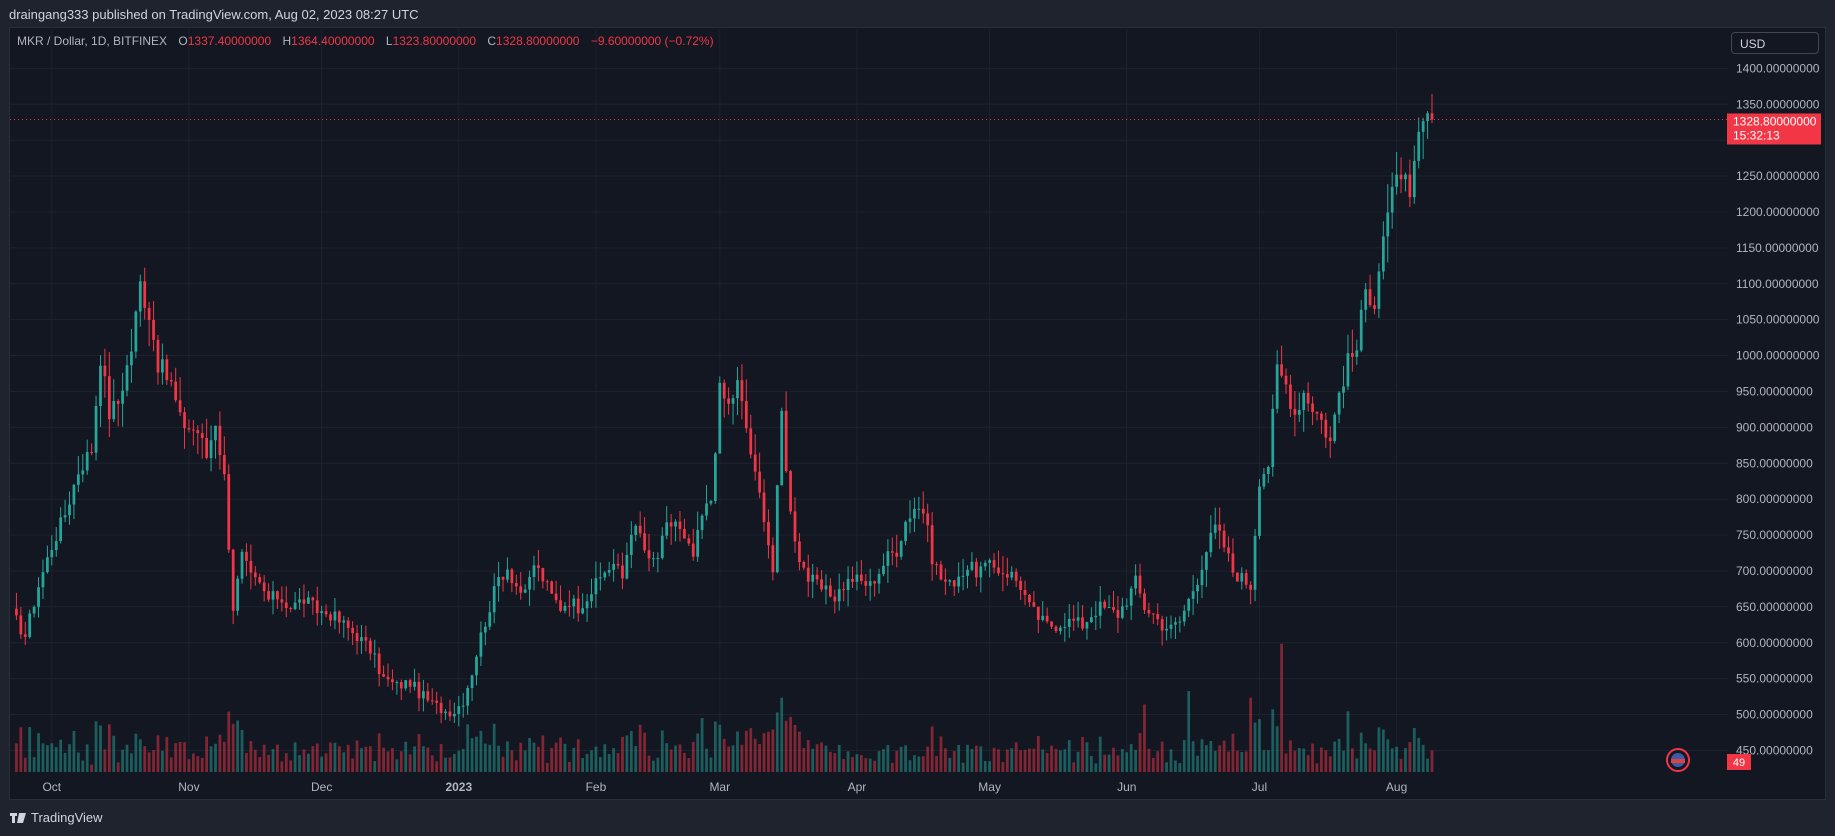 Image resolution: width=1835 pixels, height=836 pixels. What do you see at coordinates (1775, 43) in the screenshot?
I see `currency-button: USD` at bounding box center [1775, 43].